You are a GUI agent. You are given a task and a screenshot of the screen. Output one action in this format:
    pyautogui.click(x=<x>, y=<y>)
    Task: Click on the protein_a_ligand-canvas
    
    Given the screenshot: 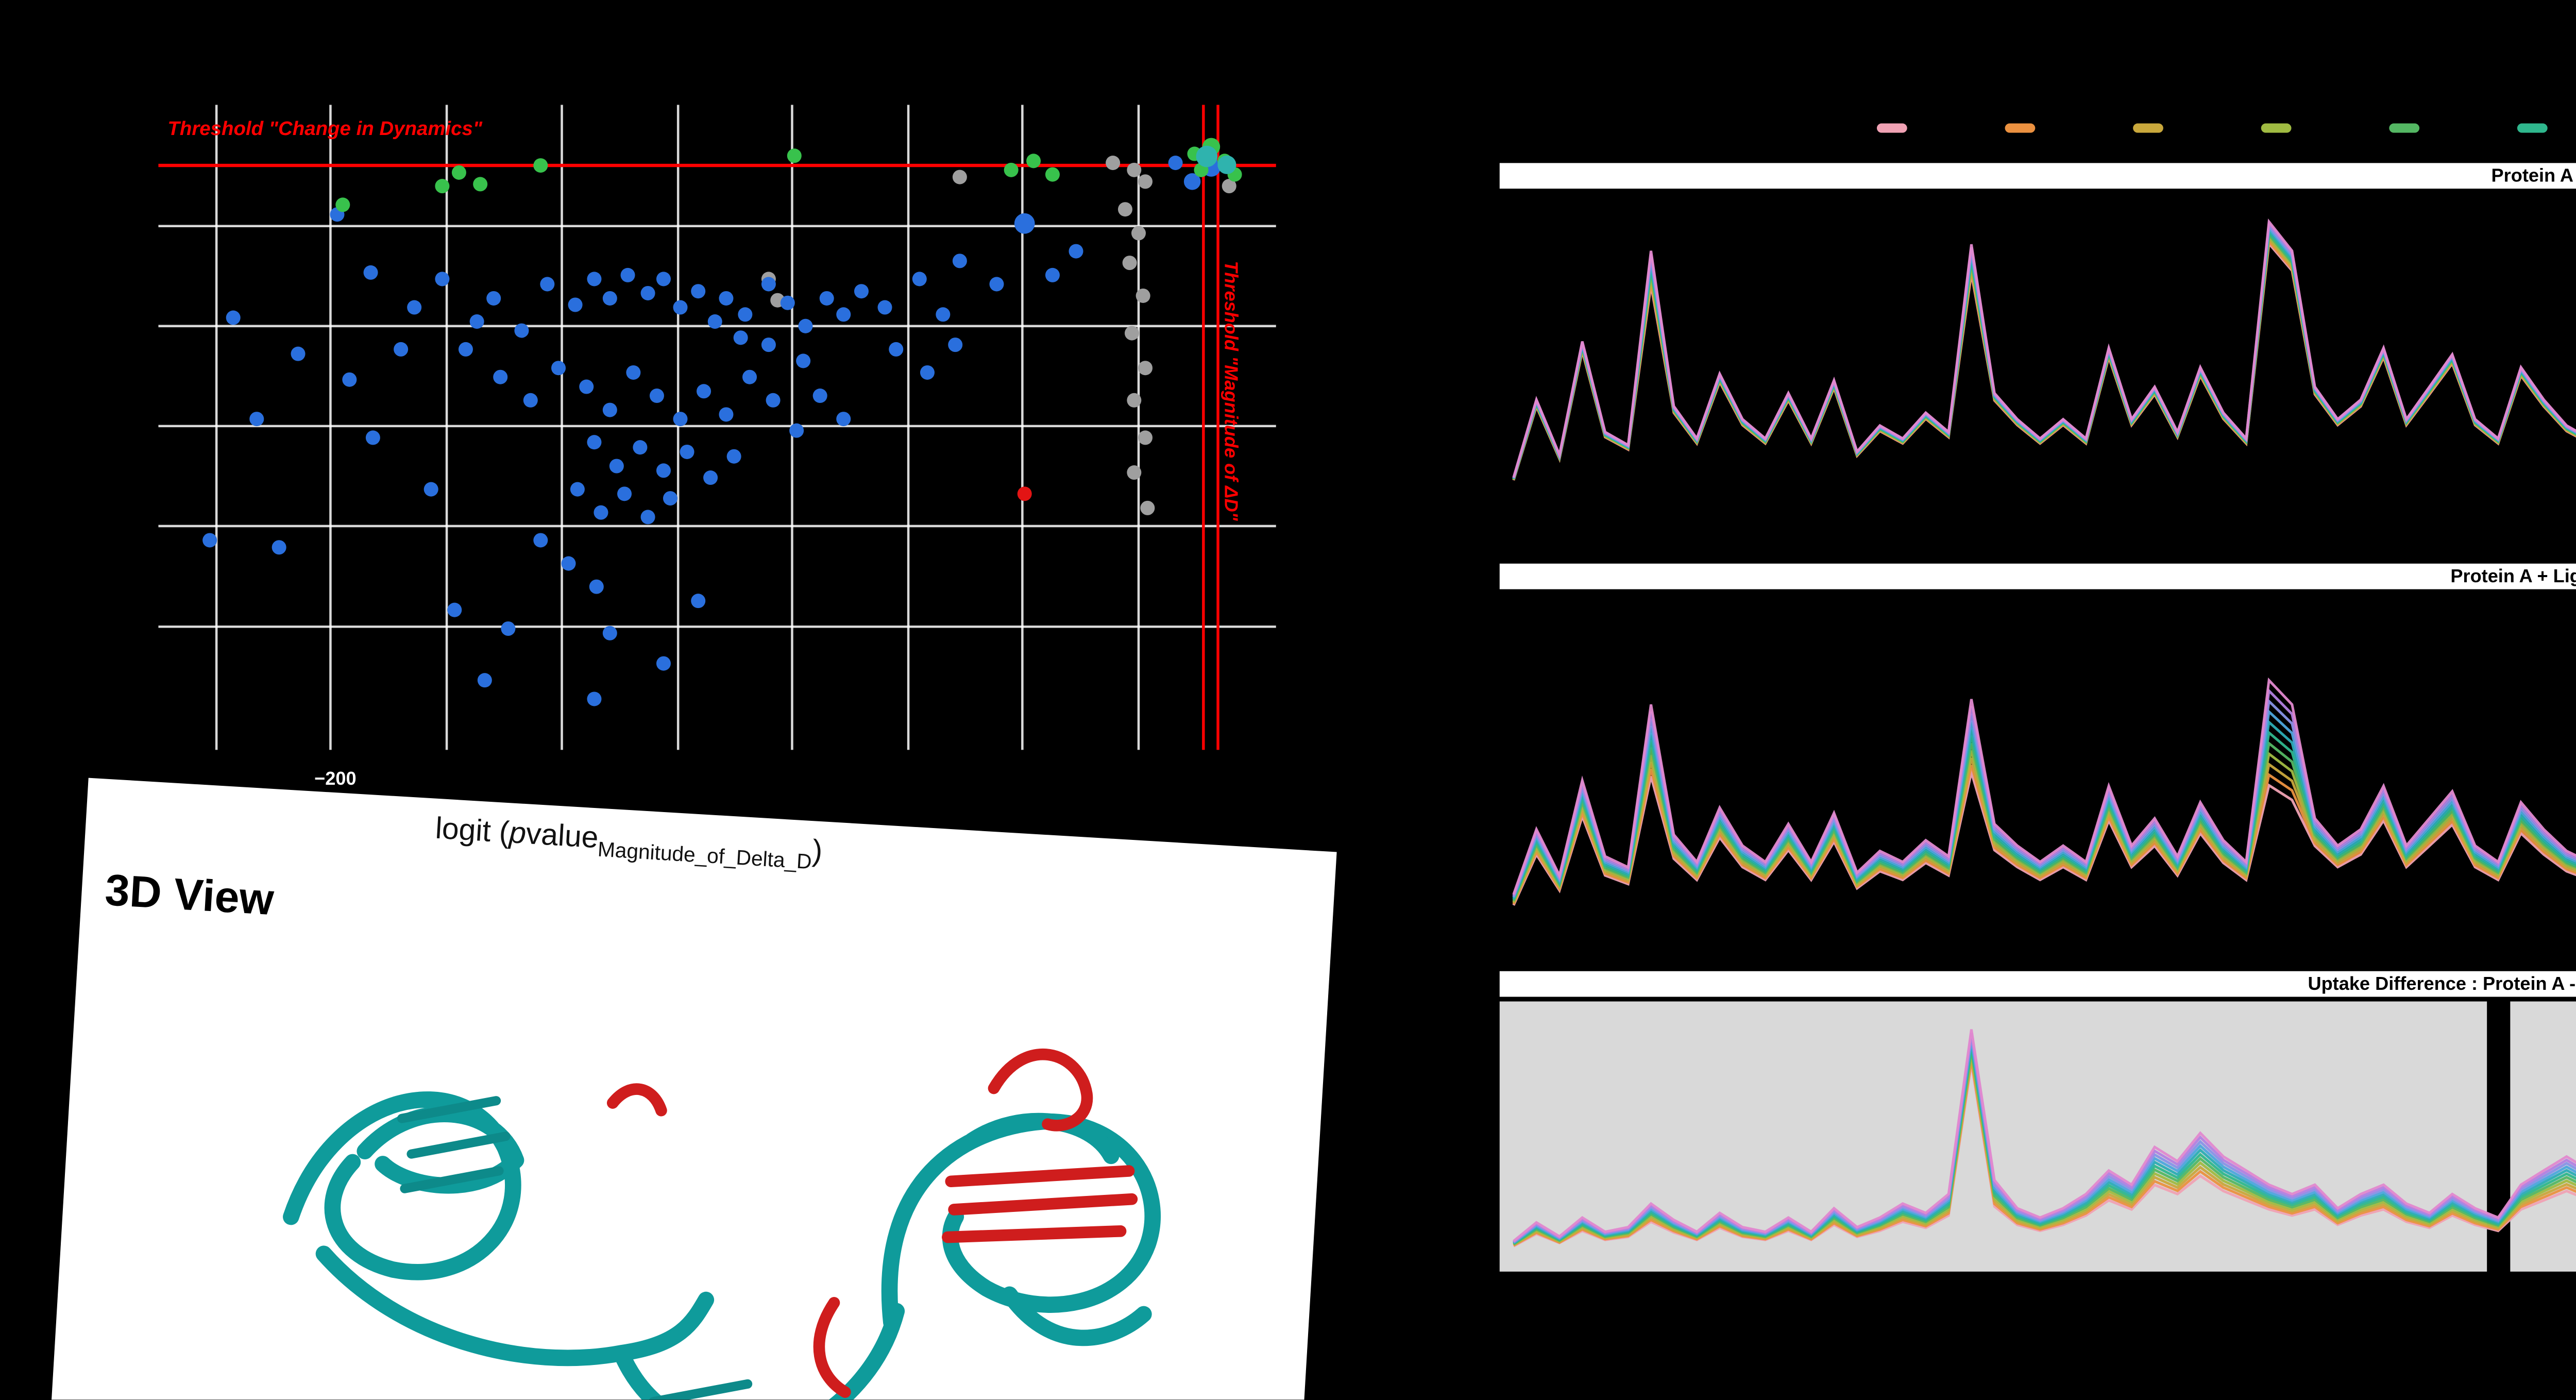 What is the action you would take?
    pyautogui.click(x=2038, y=777)
    